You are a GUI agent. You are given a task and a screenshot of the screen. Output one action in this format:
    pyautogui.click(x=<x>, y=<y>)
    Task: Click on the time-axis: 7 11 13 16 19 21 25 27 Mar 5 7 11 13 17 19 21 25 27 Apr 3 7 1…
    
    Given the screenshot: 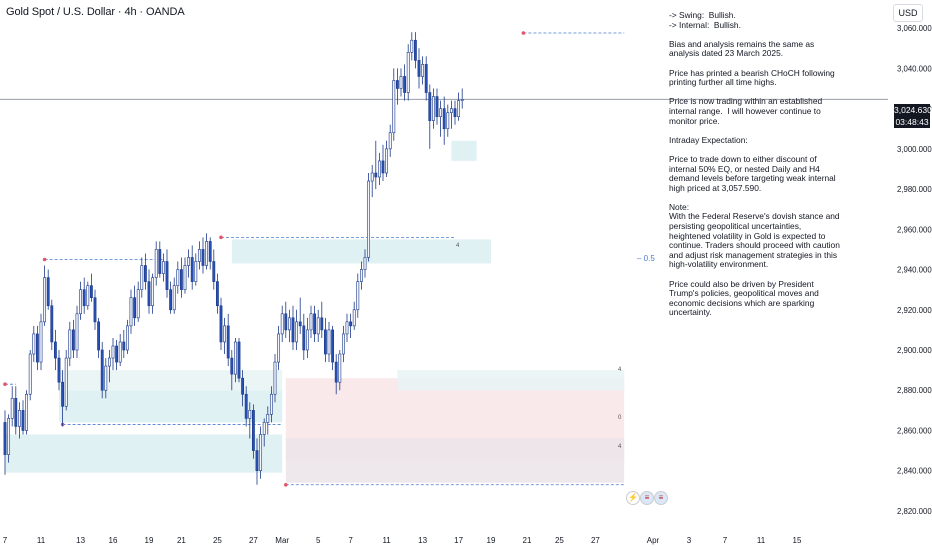 What is the action you would take?
    pyautogui.click(x=466, y=536)
    